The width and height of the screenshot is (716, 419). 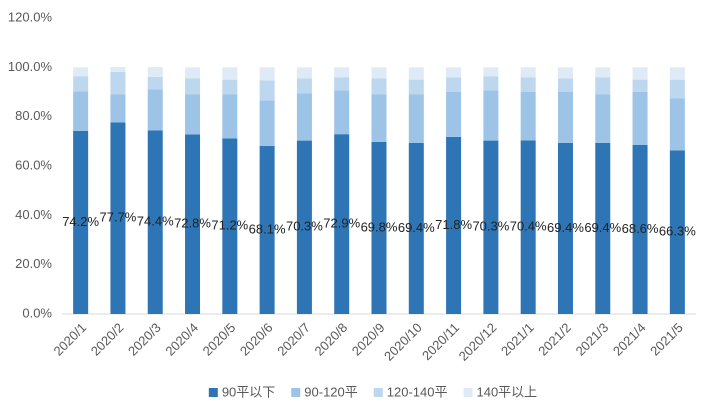 What do you see at coordinates (144, 339) in the screenshot?
I see `x-tick-label: 2020/3` at bounding box center [144, 339].